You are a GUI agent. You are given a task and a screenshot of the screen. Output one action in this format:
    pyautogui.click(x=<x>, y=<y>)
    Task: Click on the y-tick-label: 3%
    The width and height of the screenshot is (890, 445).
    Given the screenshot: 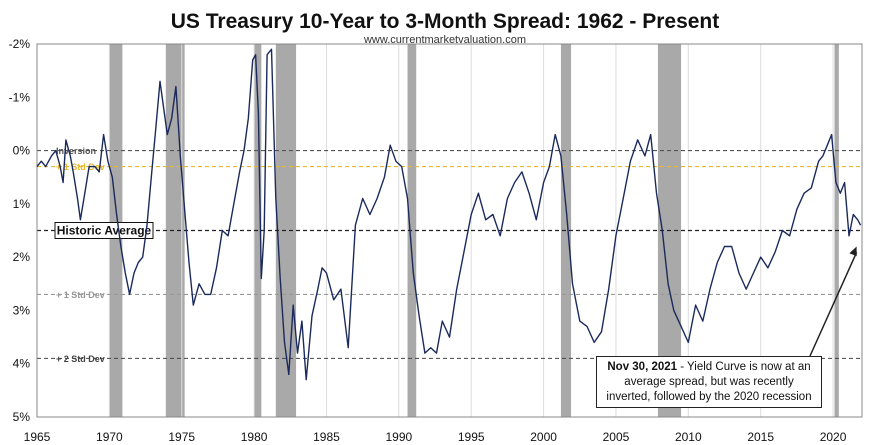 What is the action you would take?
    pyautogui.click(x=22, y=310)
    